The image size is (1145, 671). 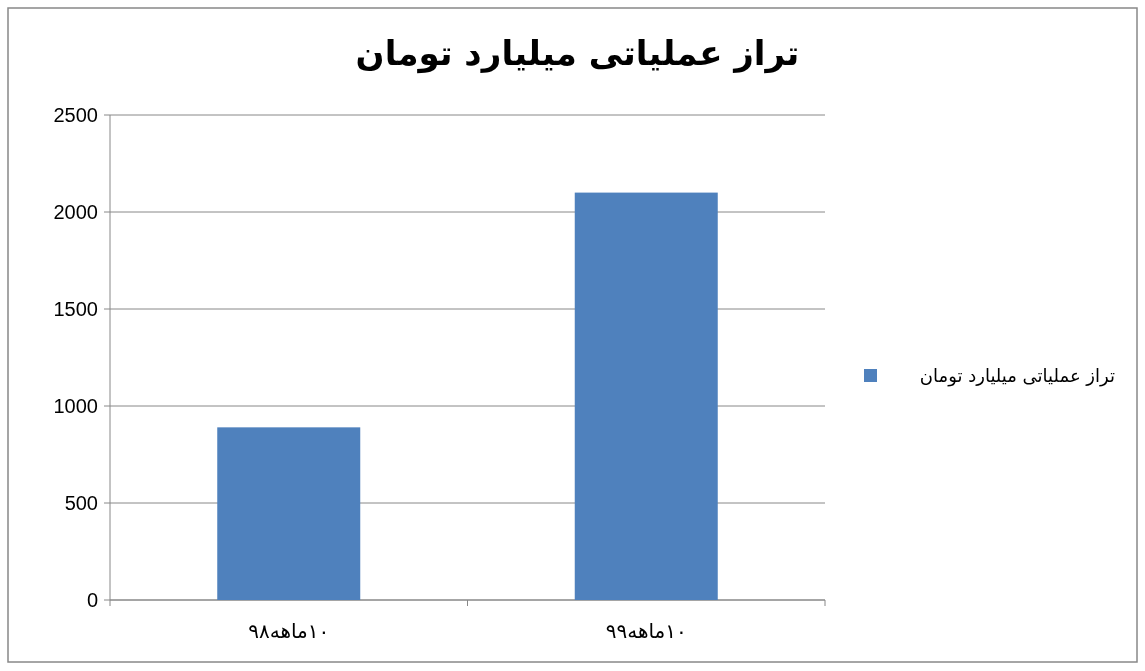 I want to click on x-tick-label: ۱۰ماهه۹۹, so click(x=646, y=631).